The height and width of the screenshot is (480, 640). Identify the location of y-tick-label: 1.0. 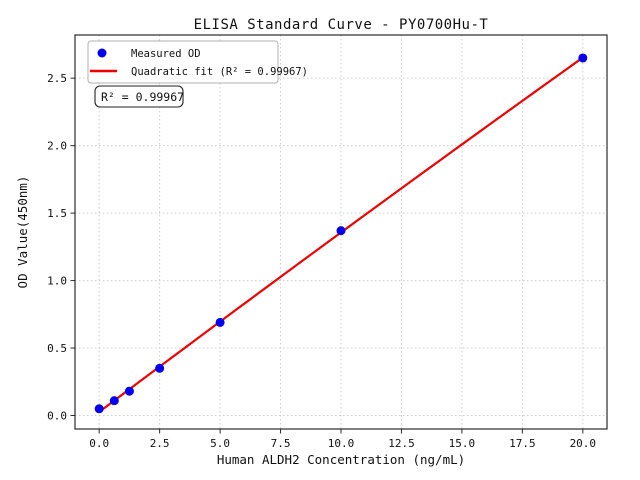
(57, 281).